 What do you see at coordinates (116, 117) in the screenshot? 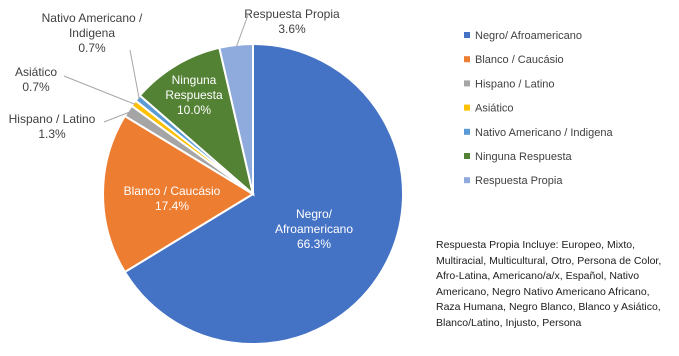
I see `leader-line-hispano-latino` at bounding box center [116, 117].